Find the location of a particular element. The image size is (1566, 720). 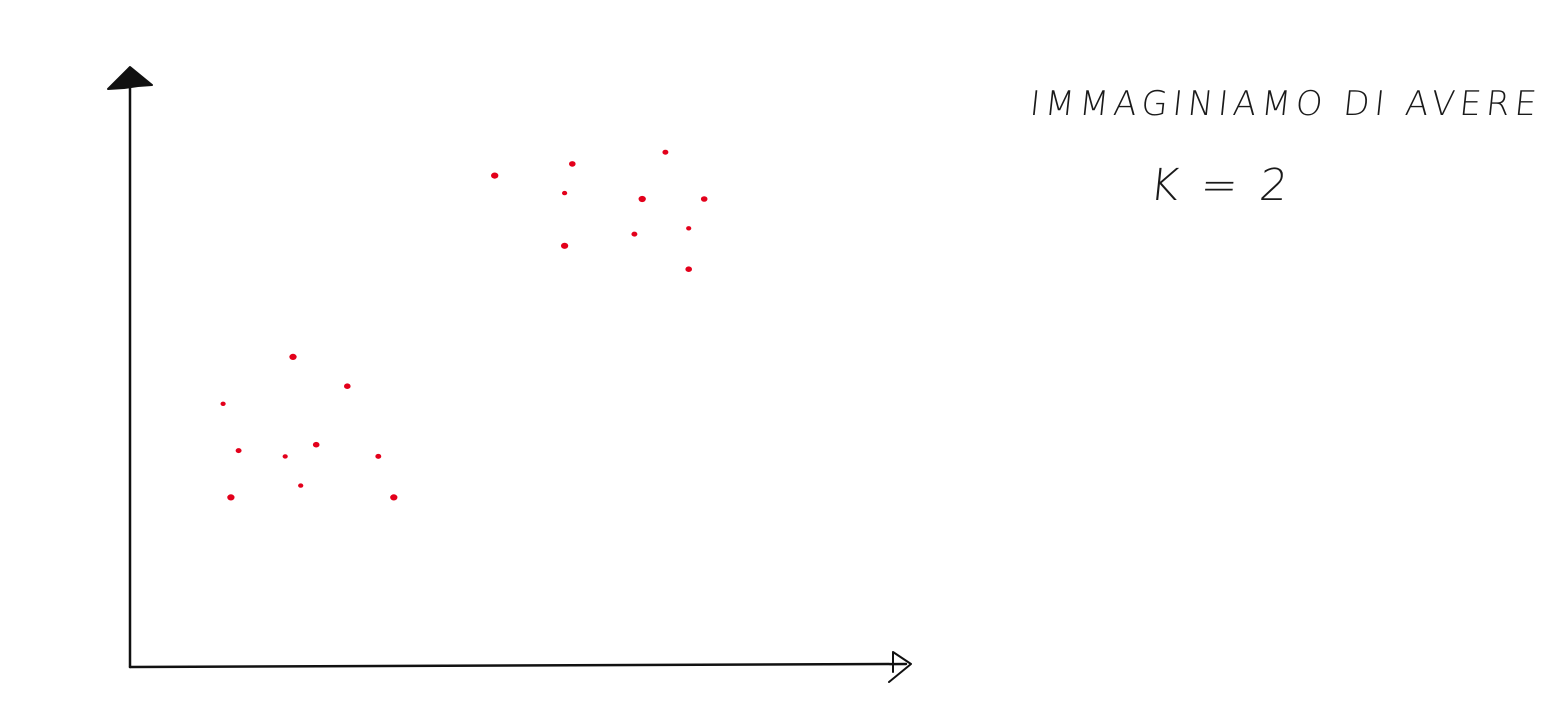

y-axis-arrowhead is located at coordinates (130, 78).